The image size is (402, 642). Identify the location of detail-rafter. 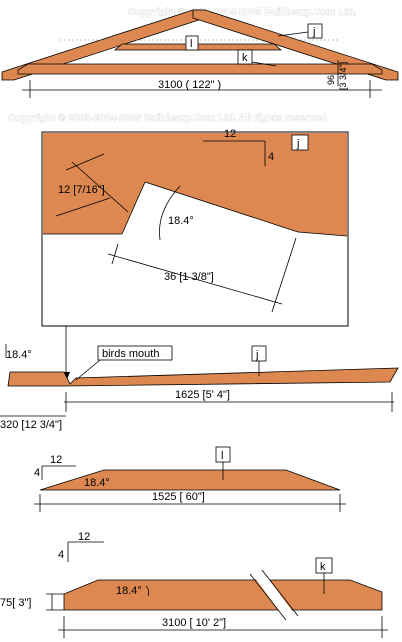
(195, 184).